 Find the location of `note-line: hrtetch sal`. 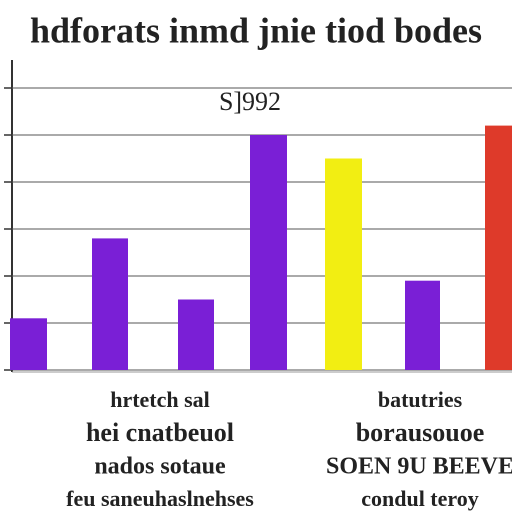

note-line: hrtetch sal is located at coordinates (160, 399).